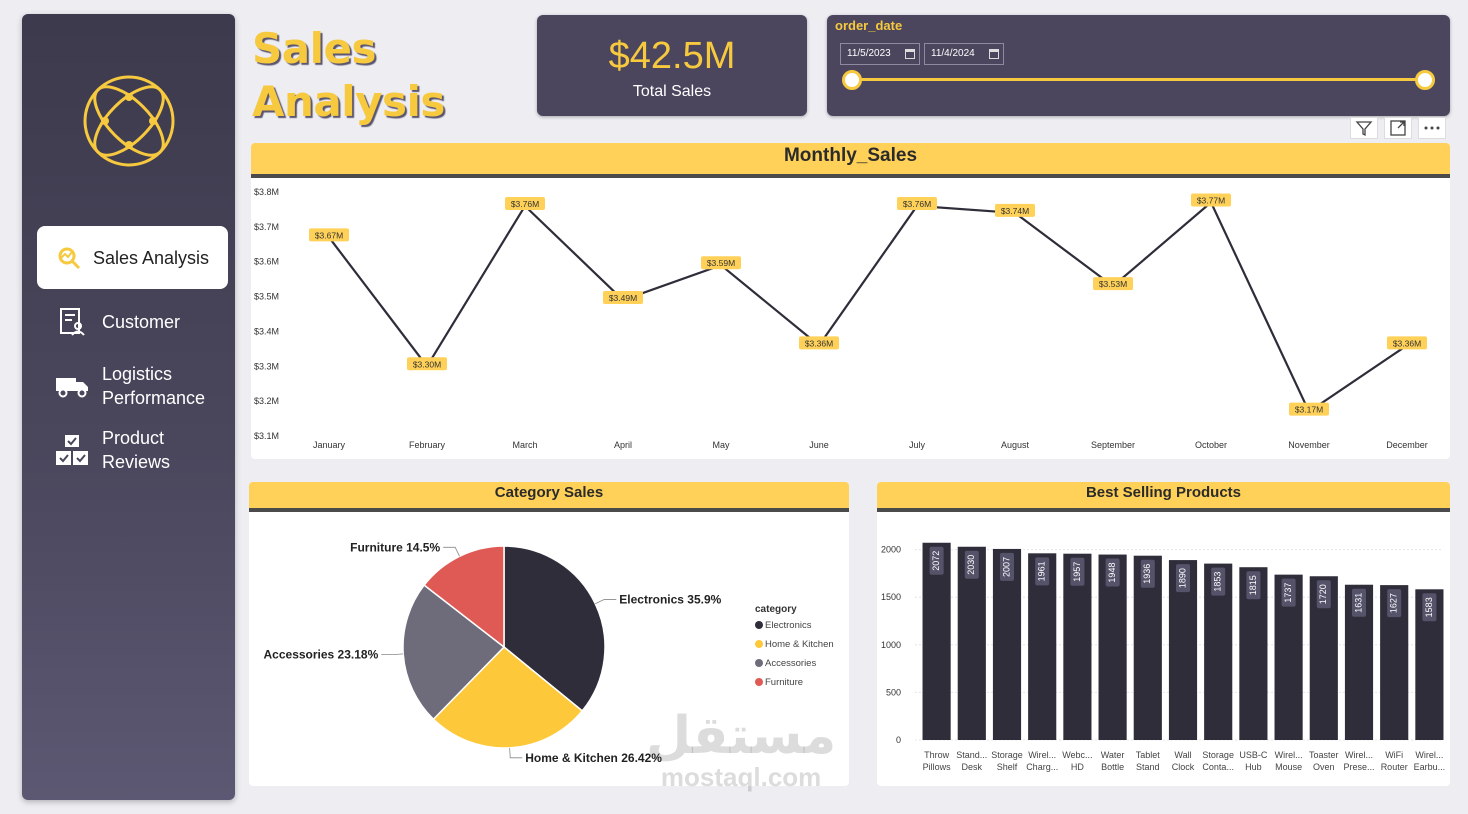 This screenshot has width=1468, height=814. I want to click on data-label: $3.30M, so click(427, 364).